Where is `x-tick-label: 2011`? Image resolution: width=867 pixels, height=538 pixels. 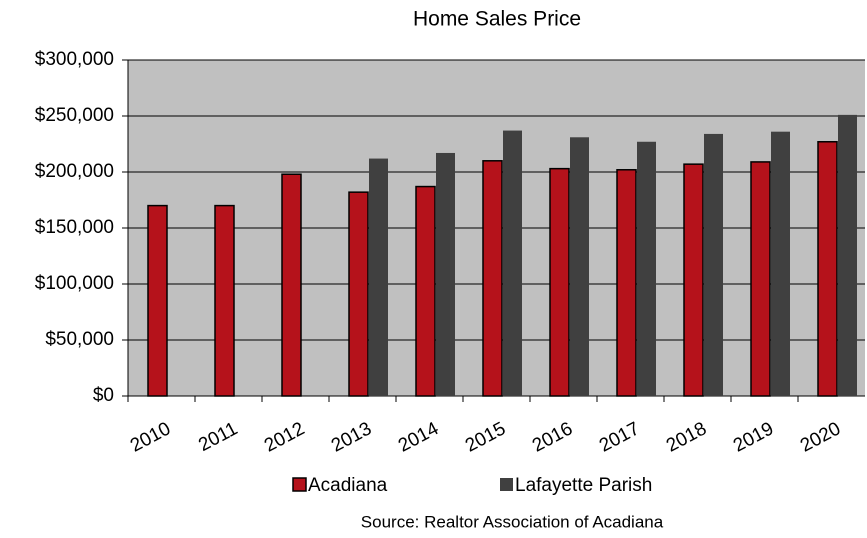
x-tick-label: 2011 is located at coordinates (218, 437).